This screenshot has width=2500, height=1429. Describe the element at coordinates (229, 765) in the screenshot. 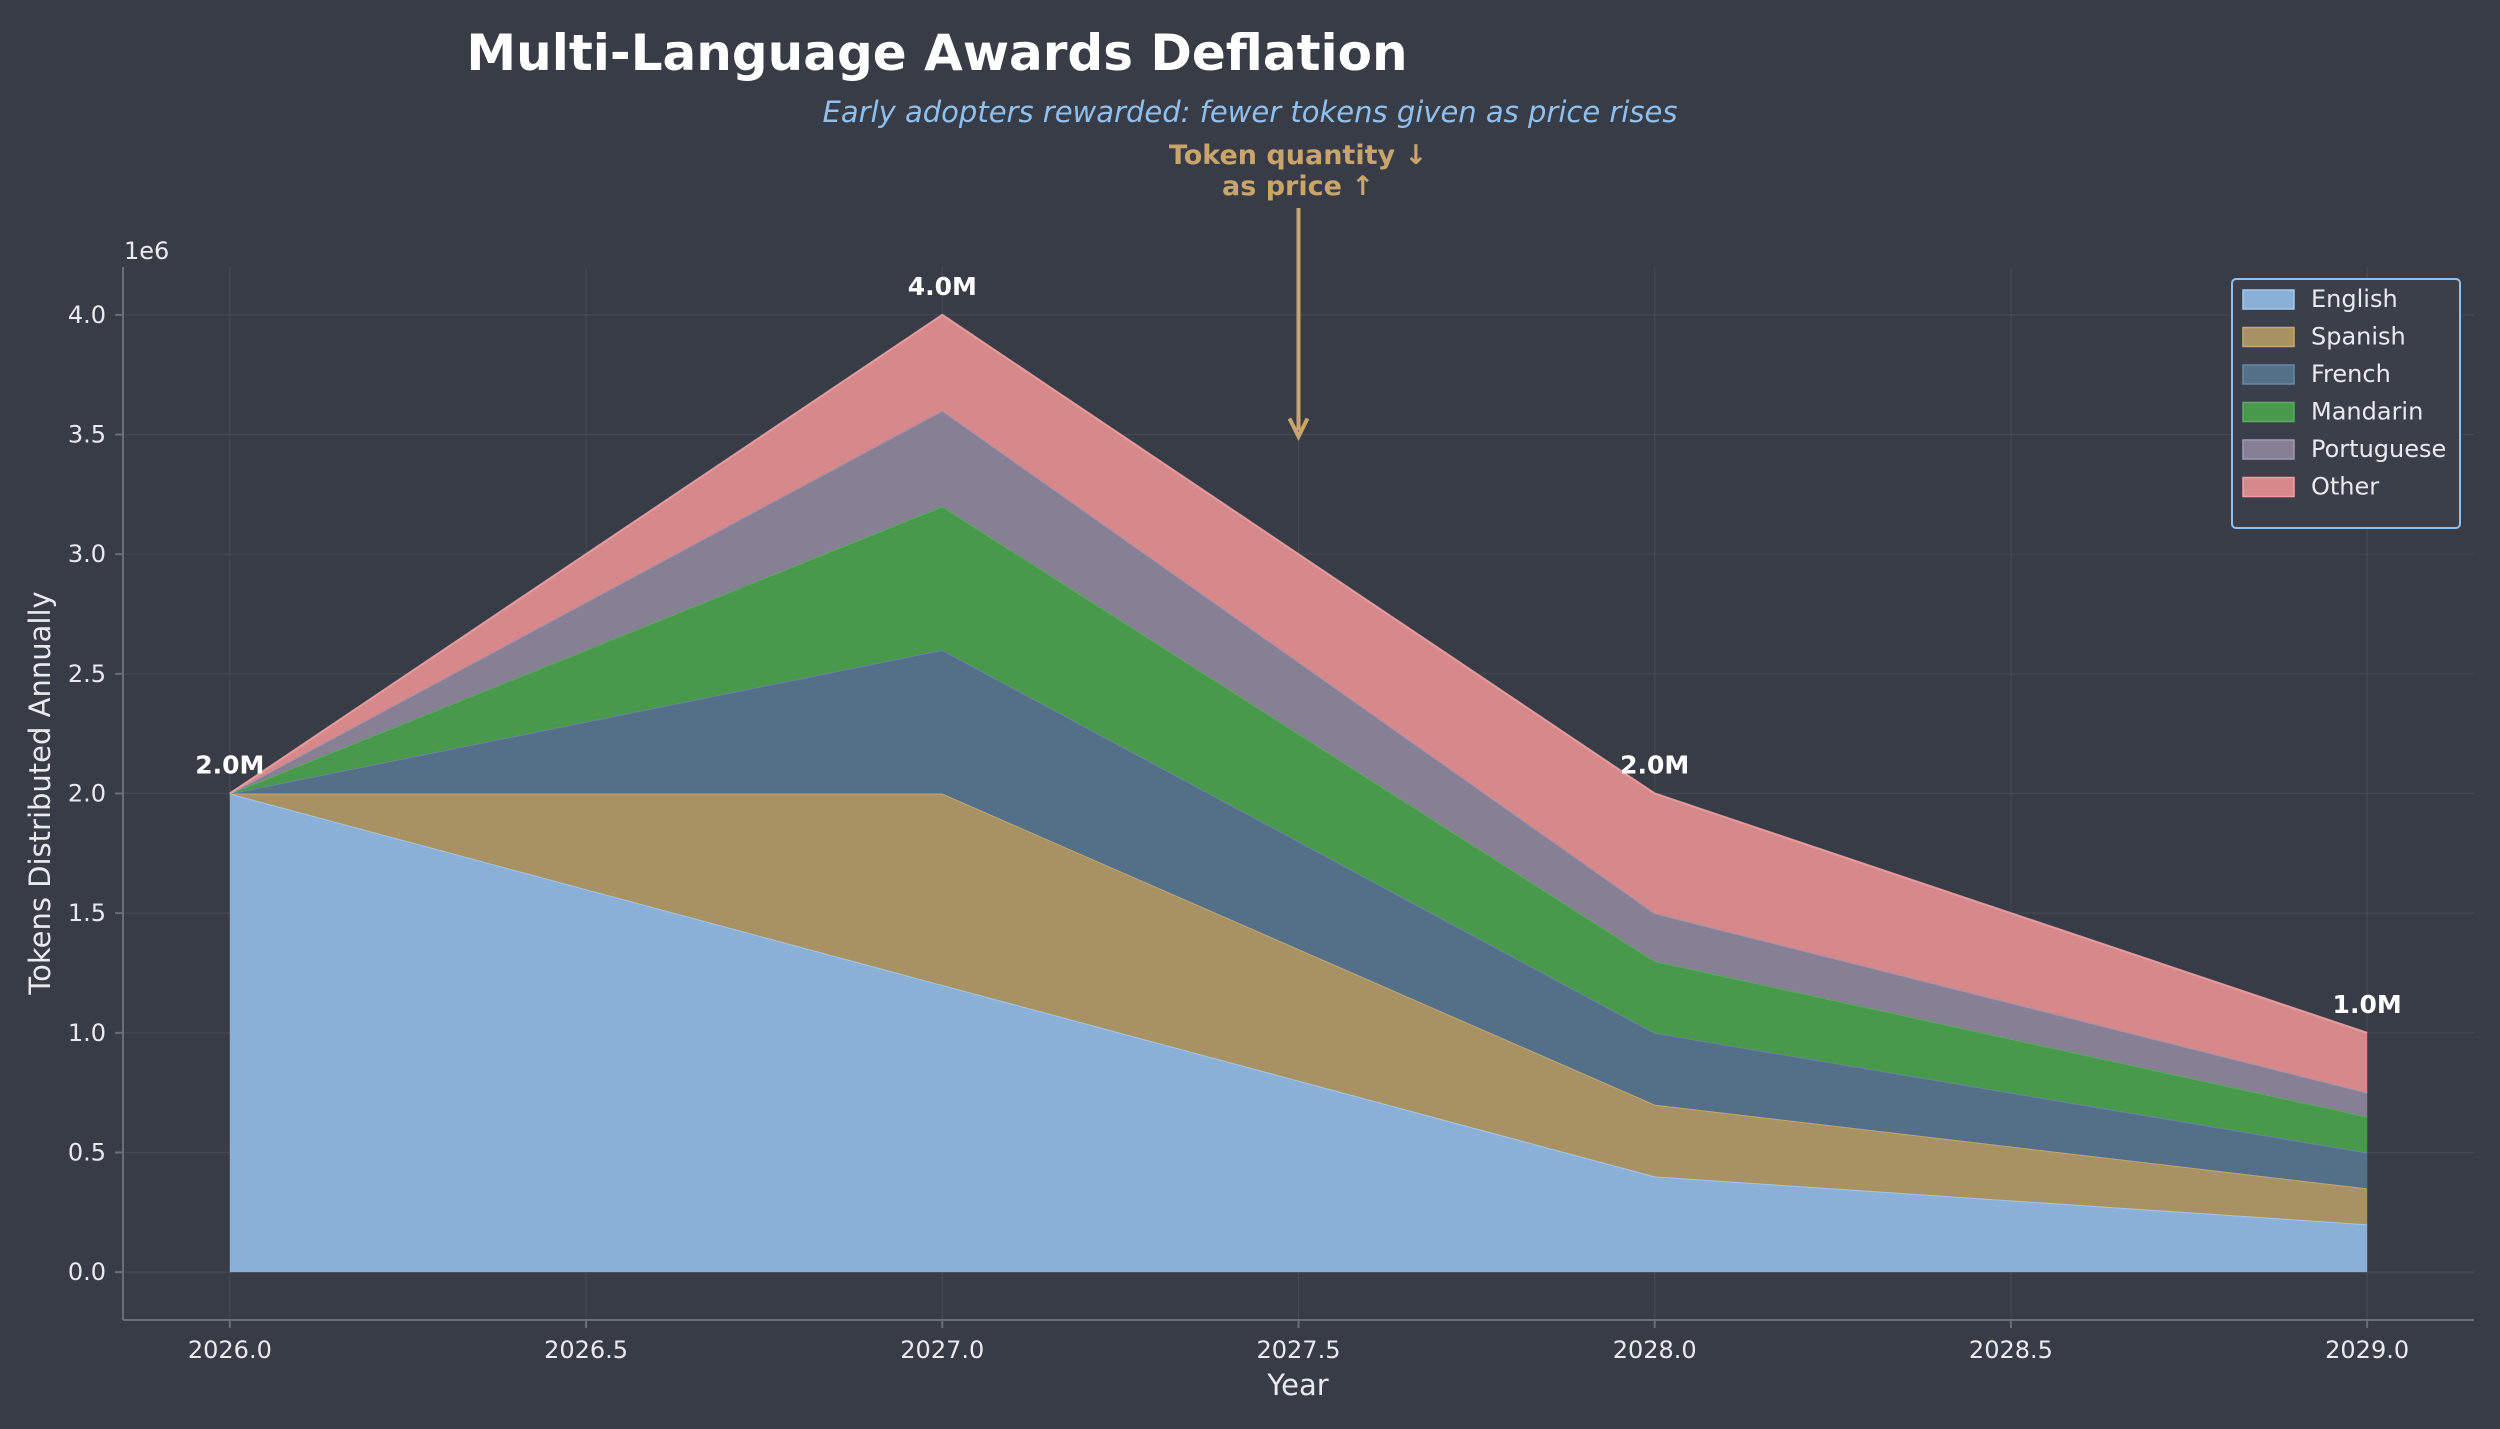

I see `total-label-0: 2.0M` at that location.